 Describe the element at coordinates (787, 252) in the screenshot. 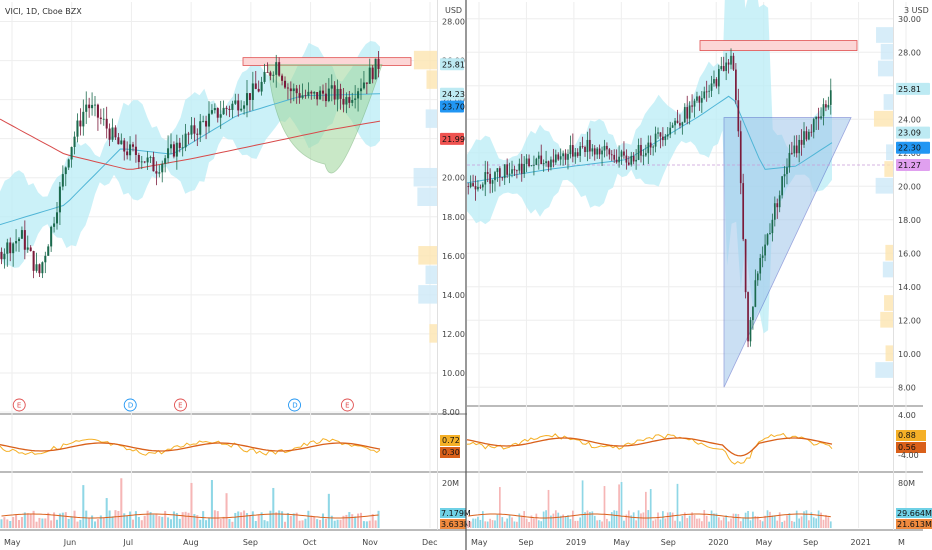

I see `triangle-pattern` at that location.